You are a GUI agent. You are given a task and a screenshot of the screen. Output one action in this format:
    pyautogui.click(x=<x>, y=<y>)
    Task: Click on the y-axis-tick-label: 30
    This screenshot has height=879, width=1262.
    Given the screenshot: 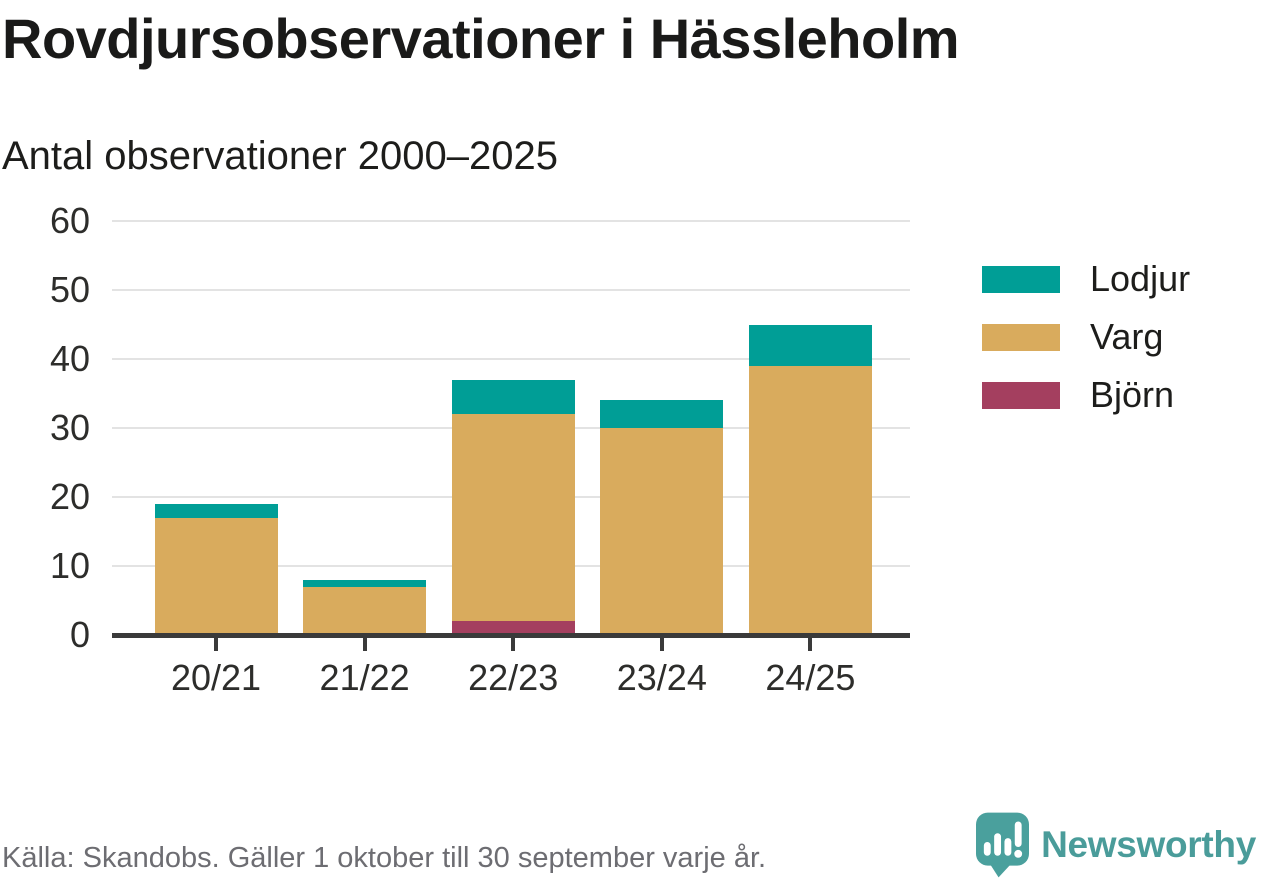 What is the action you would take?
    pyautogui.click(x=69, y=427)
    